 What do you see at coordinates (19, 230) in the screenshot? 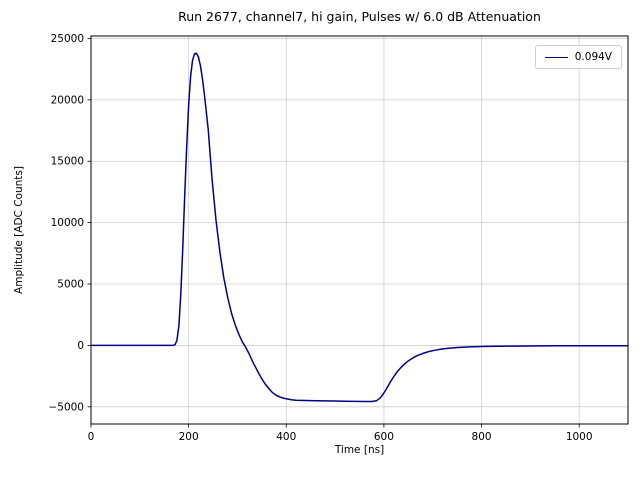
I see `y-axis-label: Amplitude [ADC Counts]` at bounding box center [19, 230].